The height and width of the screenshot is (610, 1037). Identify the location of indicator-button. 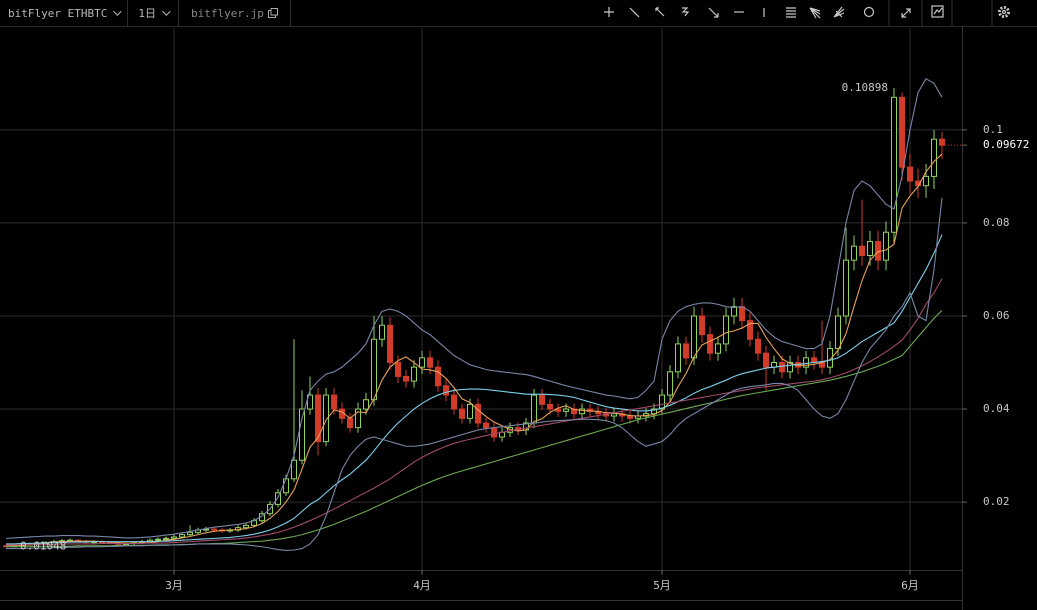
(937, 11).